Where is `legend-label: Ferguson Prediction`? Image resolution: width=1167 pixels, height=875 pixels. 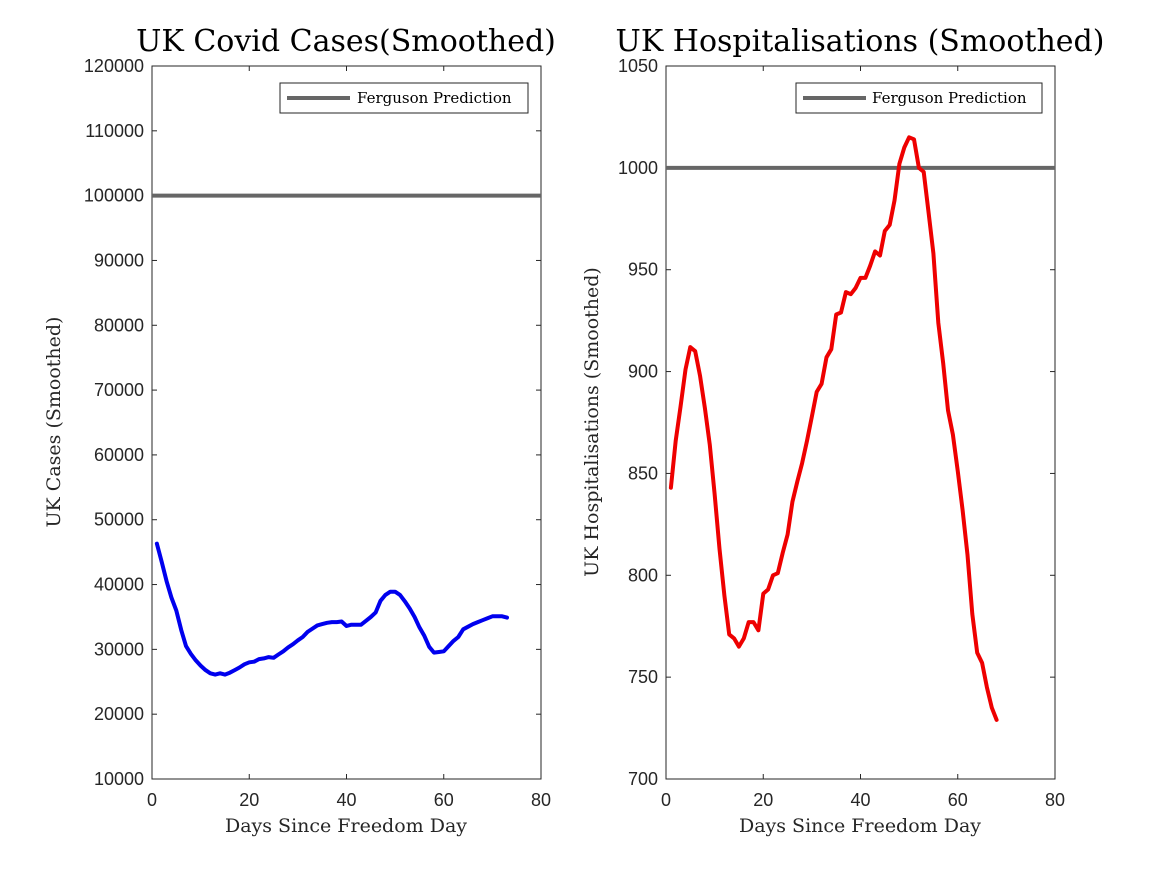
legend-label: Ferguson Prediction is located at coordinates (434, 98).